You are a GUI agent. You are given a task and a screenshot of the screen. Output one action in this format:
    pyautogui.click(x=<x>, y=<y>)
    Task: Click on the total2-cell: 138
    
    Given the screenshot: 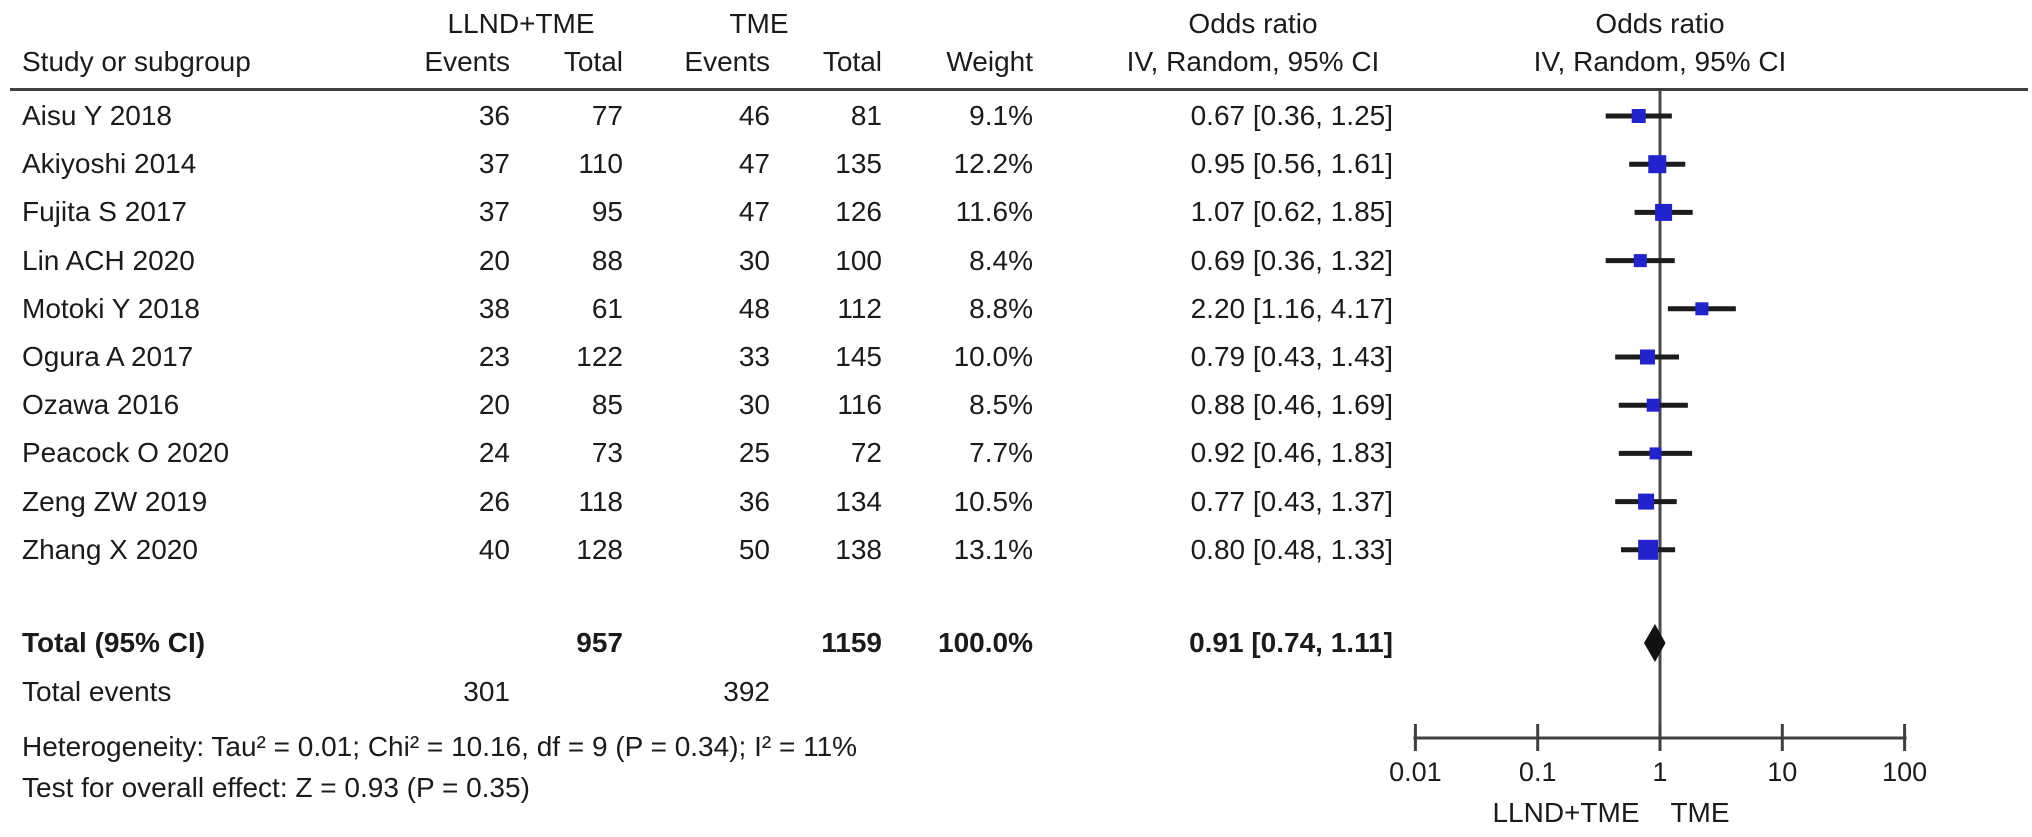 What is the action you would take?
    pyautogui.click(x=858, y=549)
    